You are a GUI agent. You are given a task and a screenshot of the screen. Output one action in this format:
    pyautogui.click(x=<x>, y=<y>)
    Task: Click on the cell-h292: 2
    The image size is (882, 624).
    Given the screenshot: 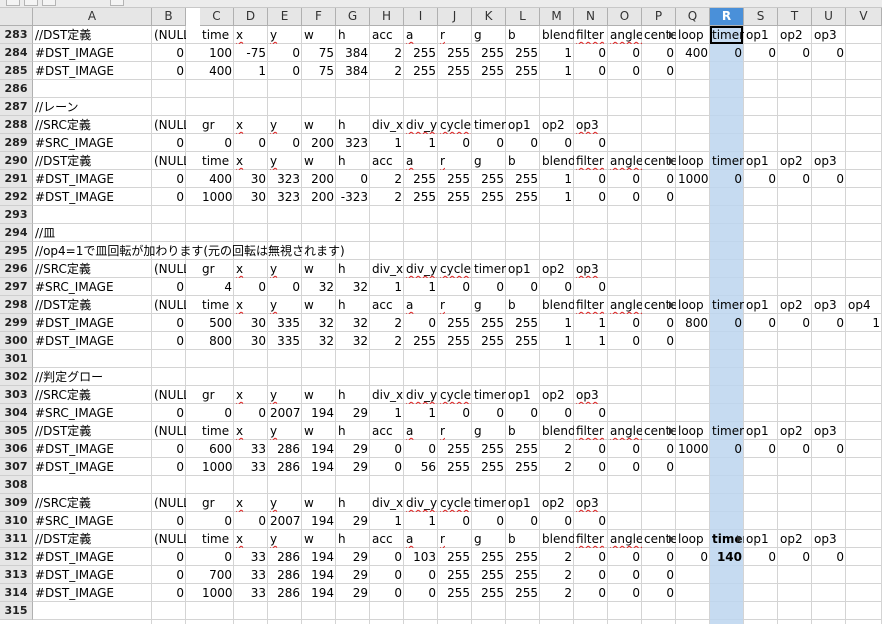 What is the action you would take?
    pyautogui.click(x=398, y=197)
    